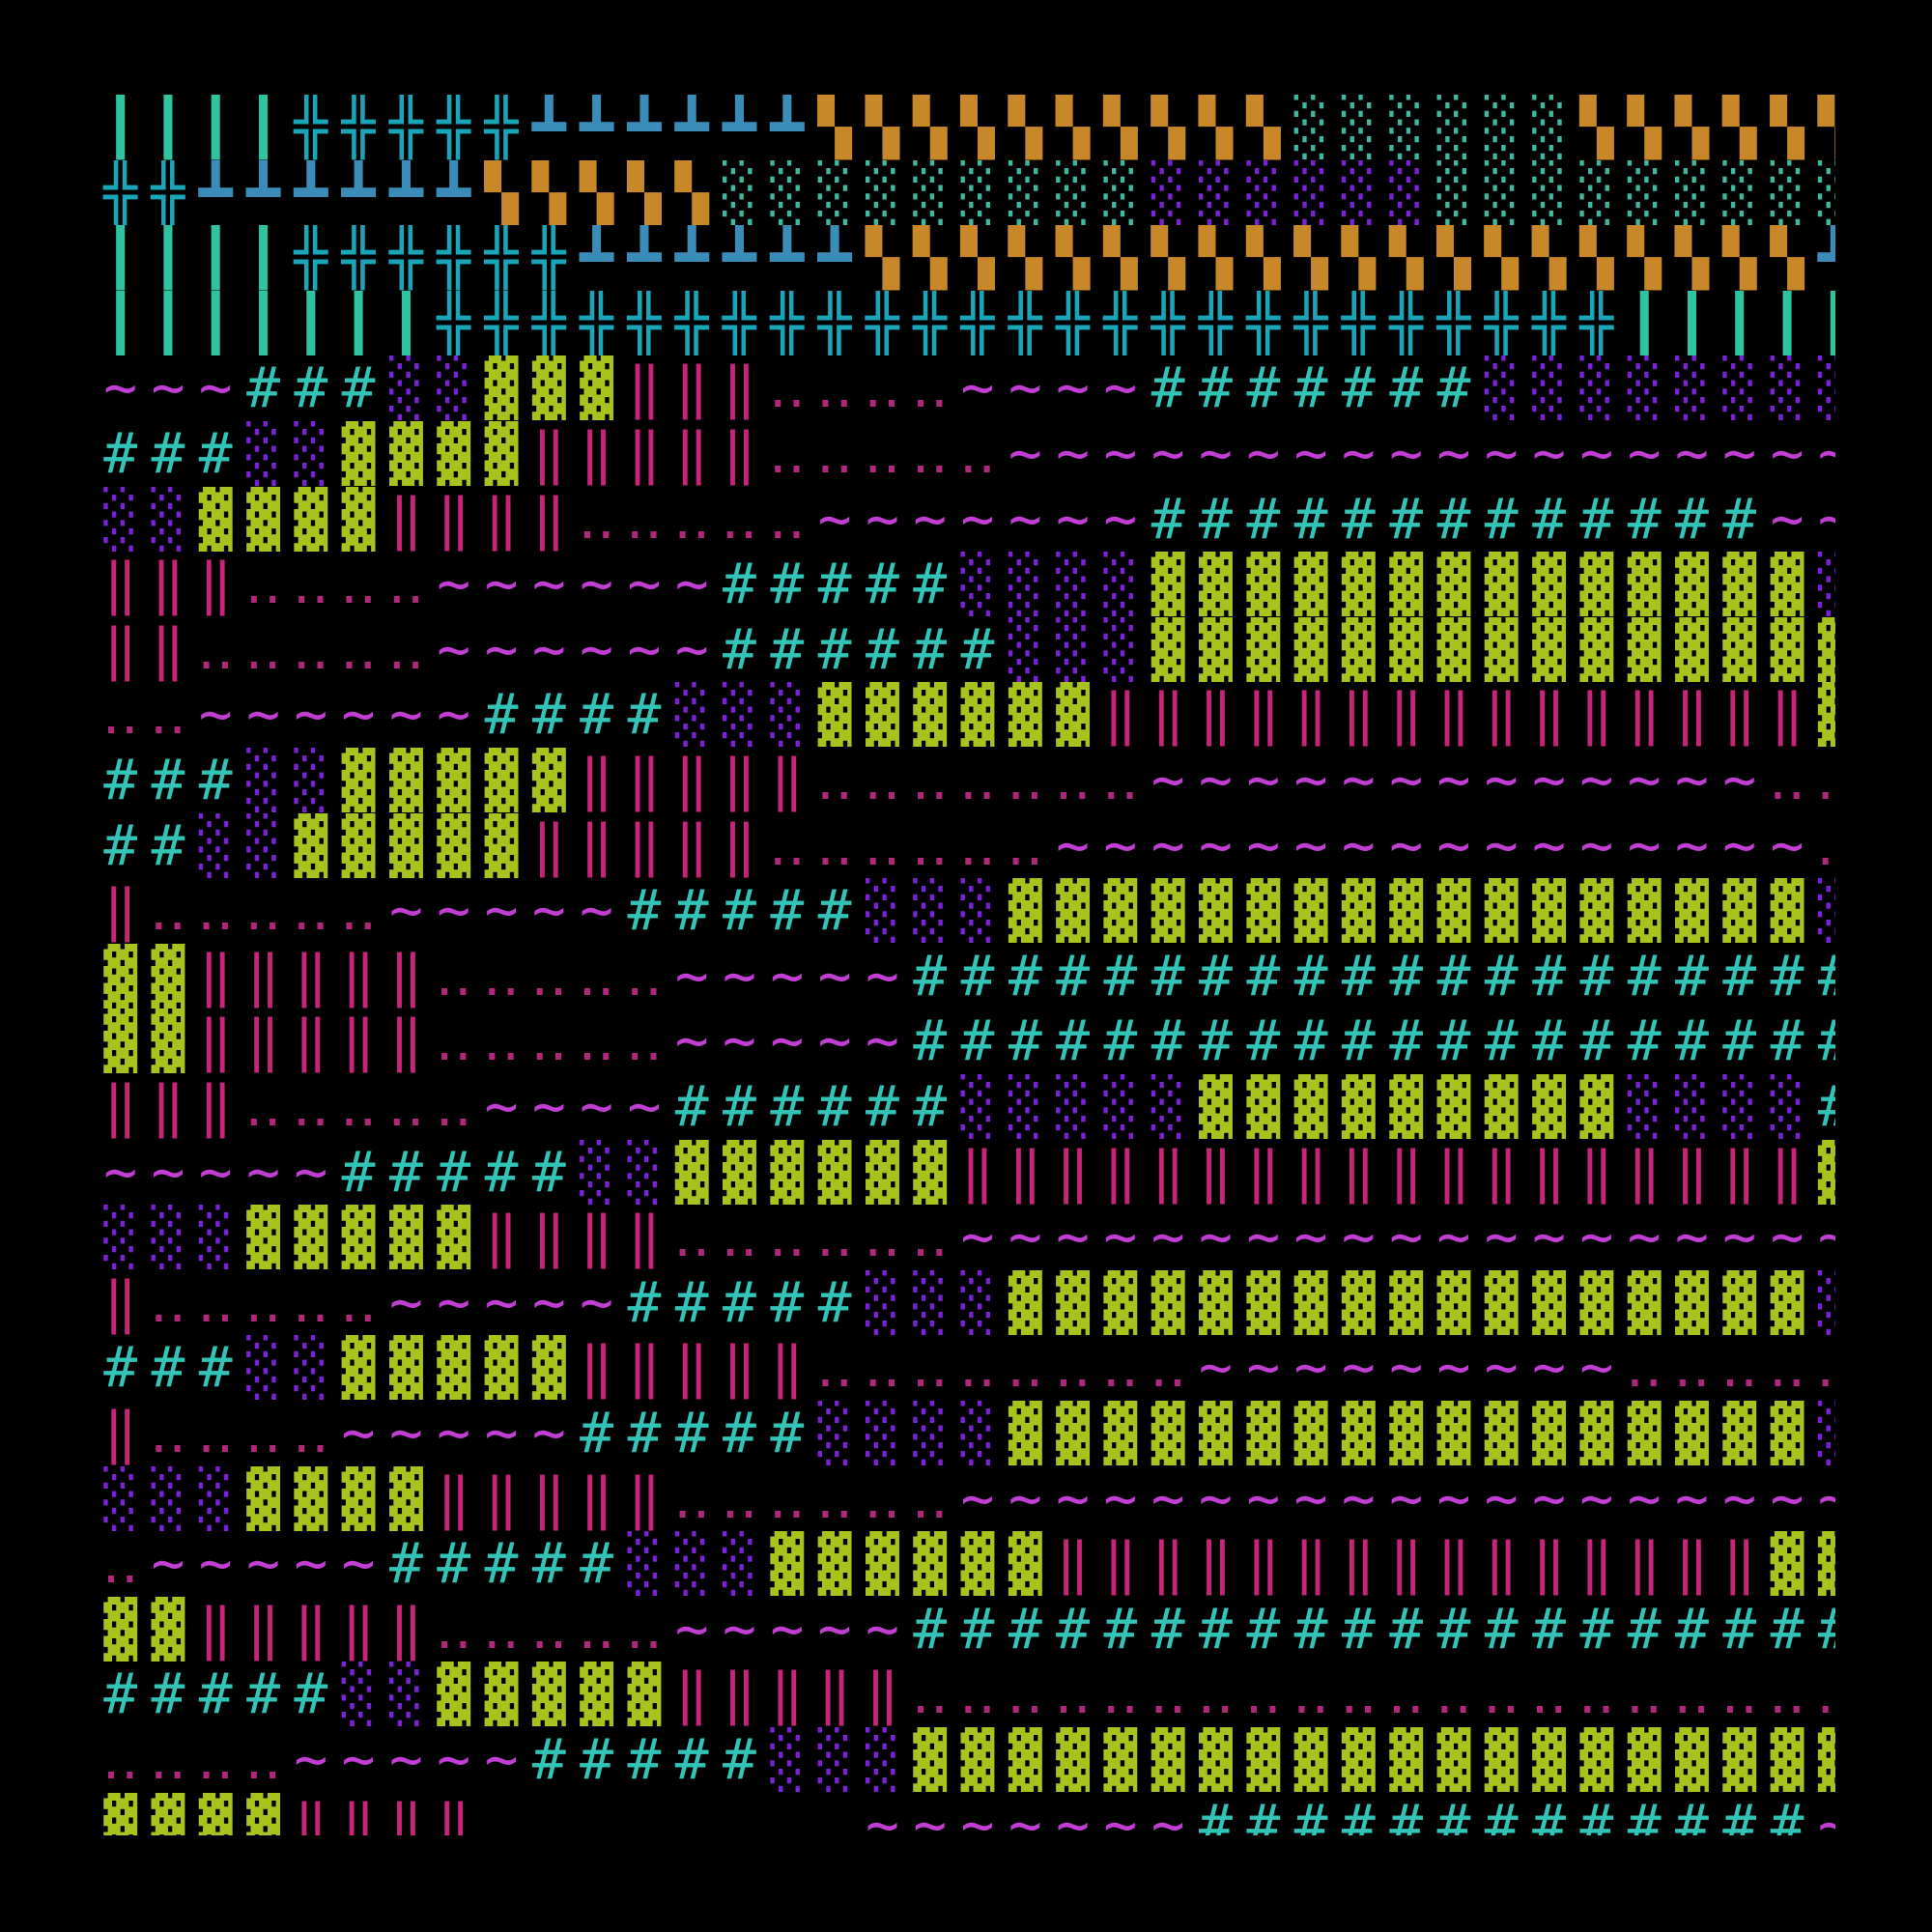 This screenshot has width=1932, height=1932. Describe the element at coordinates (966, 846) in the screenshot. I see `mosaic-row: ##░░▓▓▓▓▓‖‖‖‖‖‥‥‥‥‥‥~~~~~~~~~~~~~~~~‥‥` at that location.